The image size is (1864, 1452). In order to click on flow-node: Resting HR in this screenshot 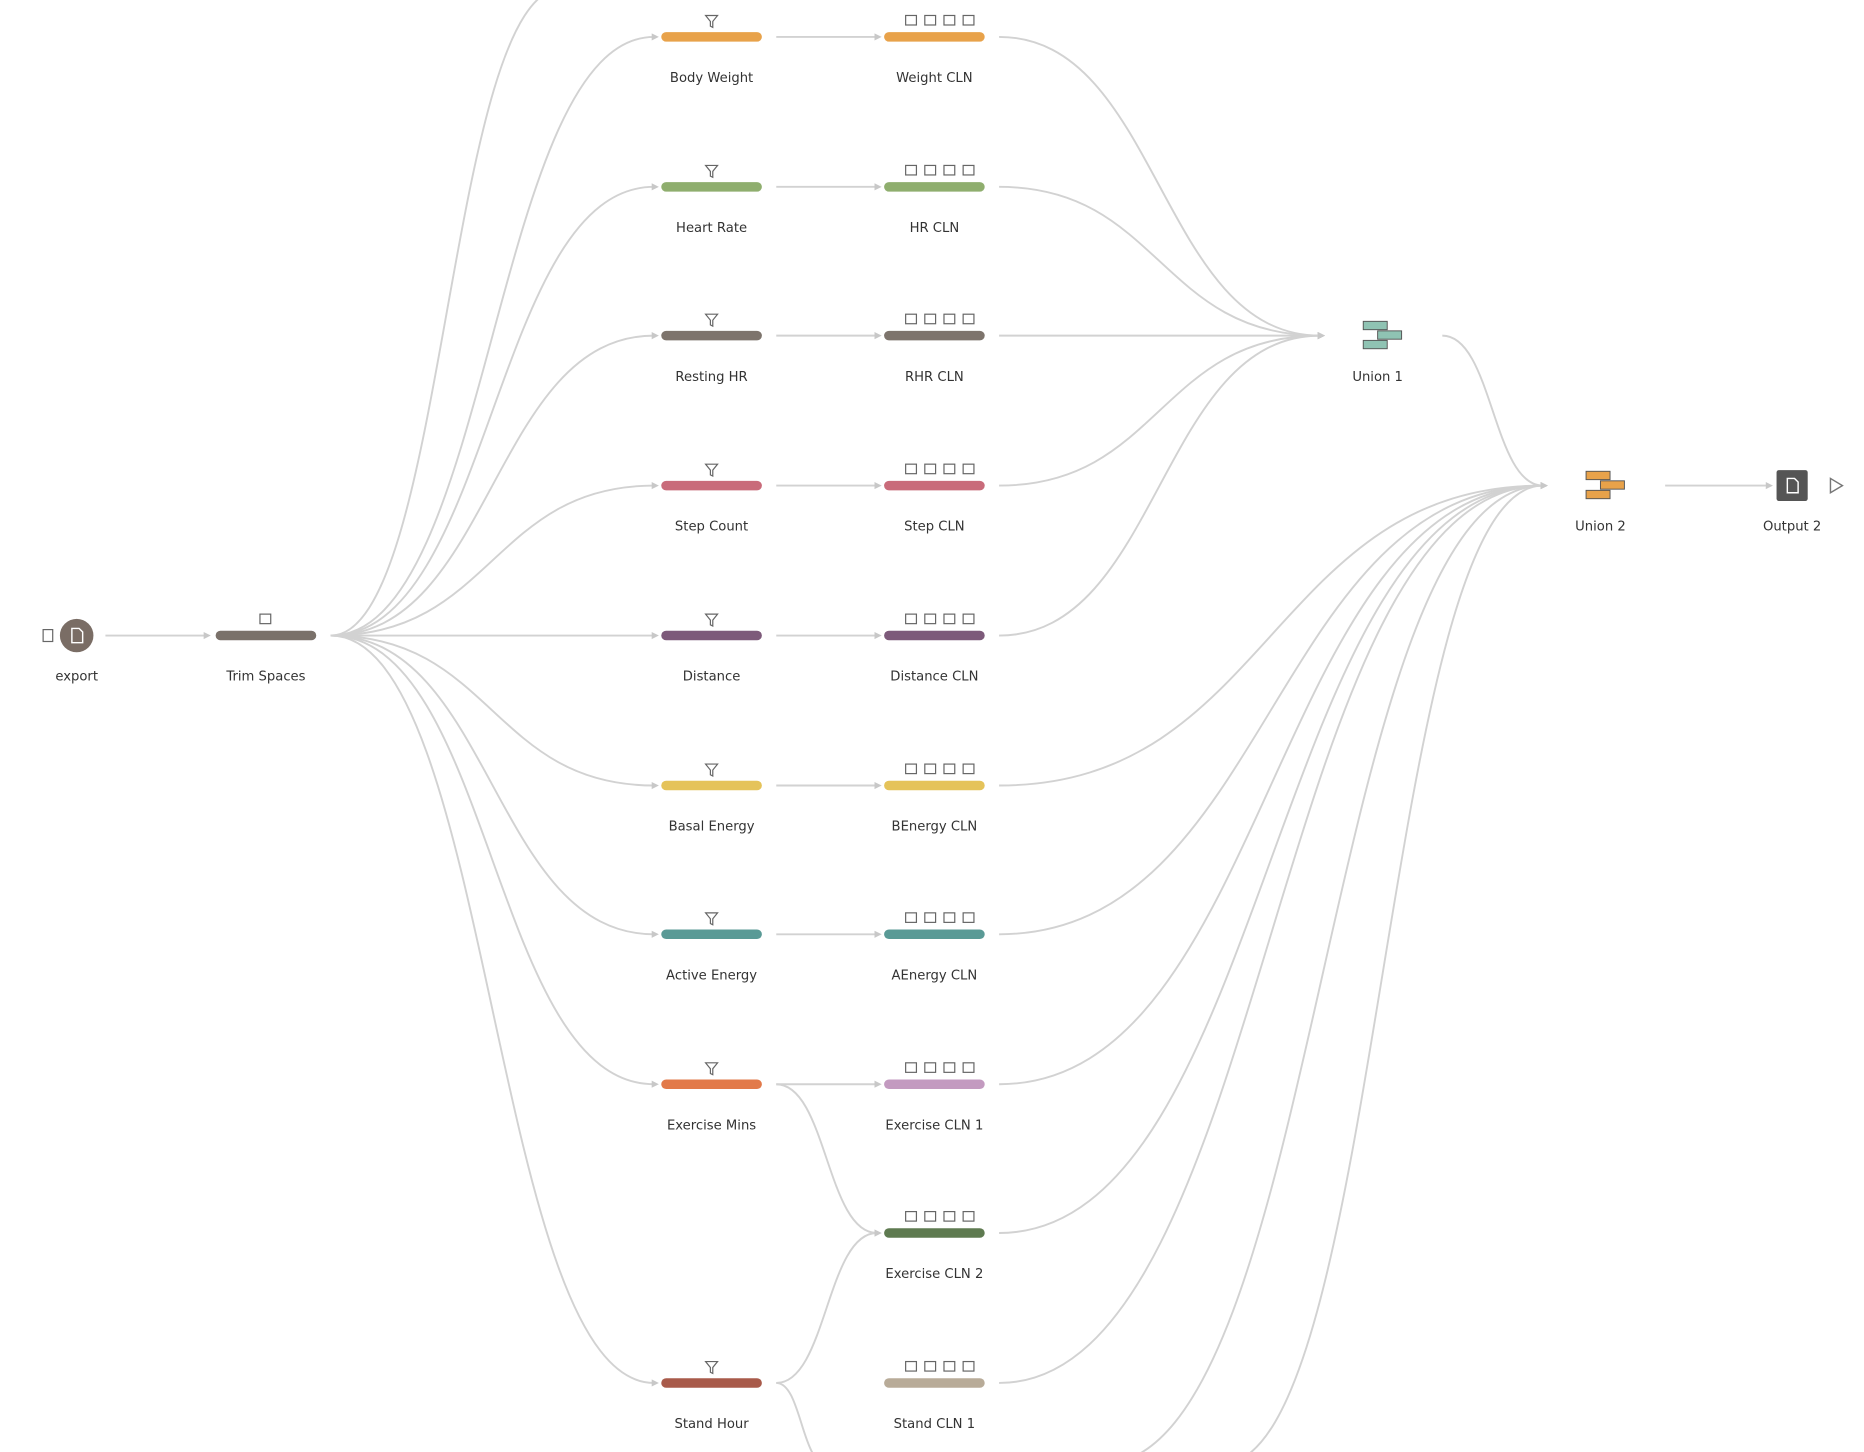, I will do `click(711, 349)`.